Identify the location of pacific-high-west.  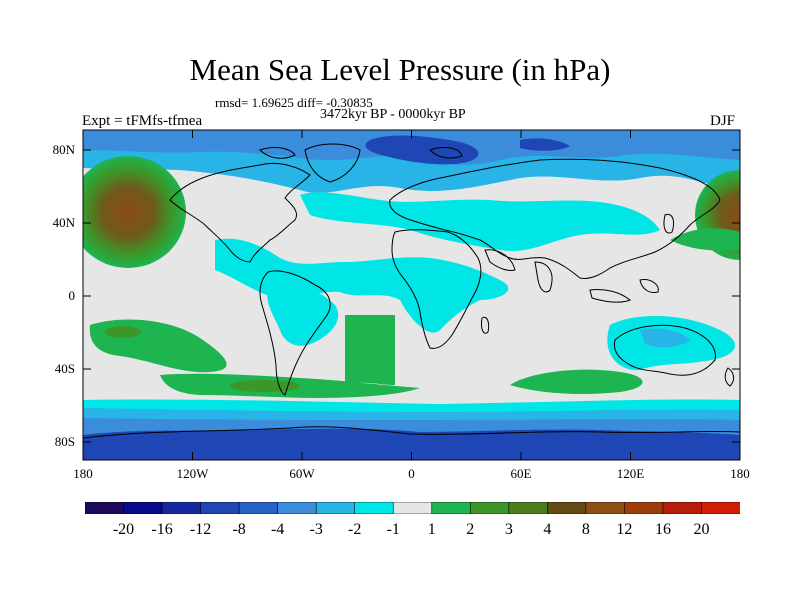
(134, 212).